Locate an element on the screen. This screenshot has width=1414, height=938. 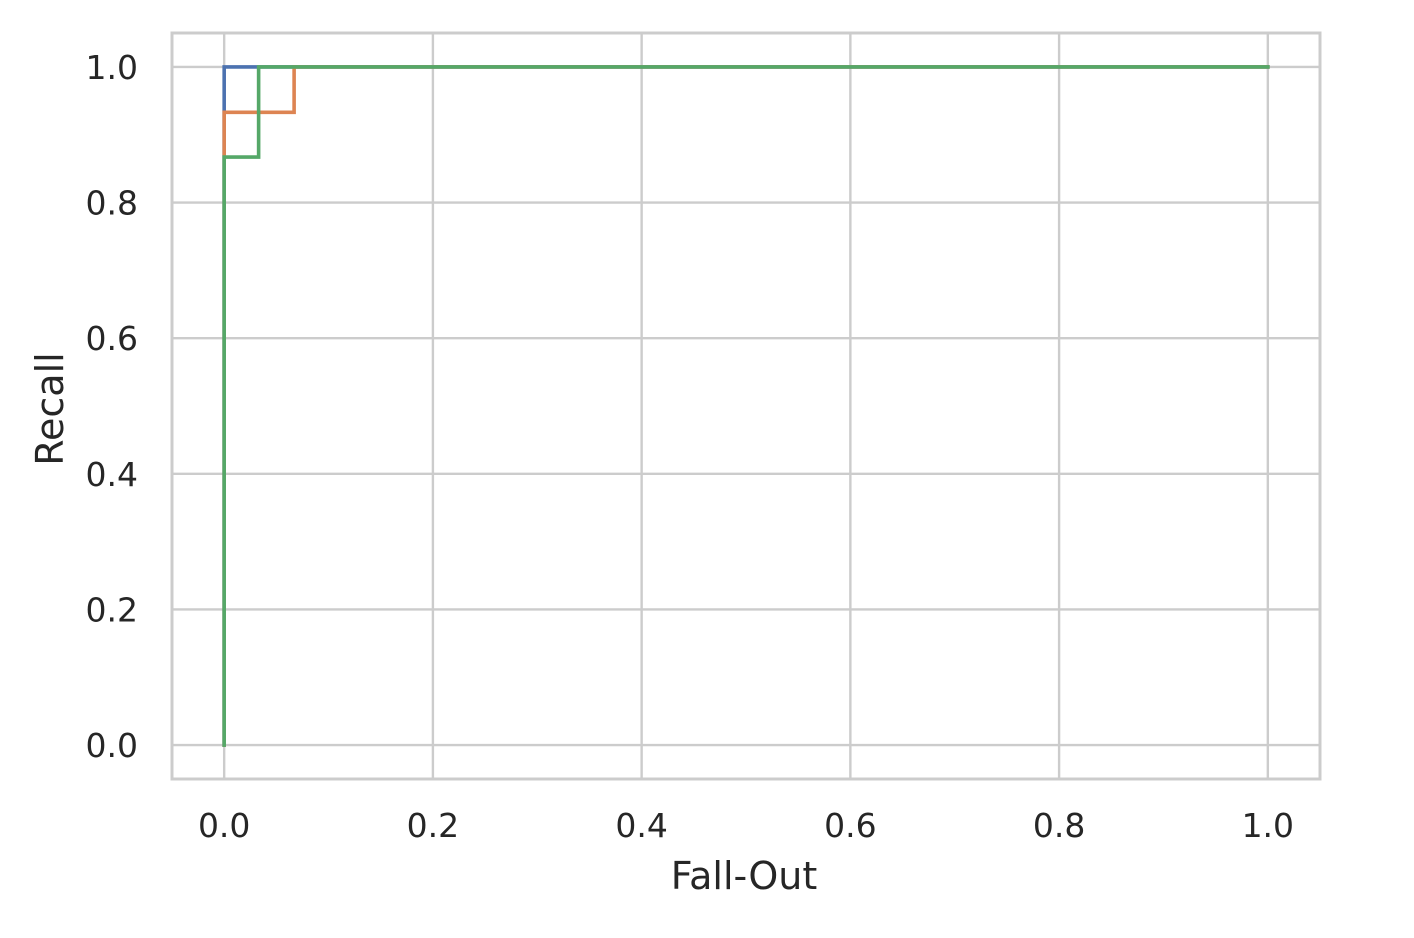
x-tick-labels: 0.0 0.2 0.4 0.6 0.8 1.0 is located at coordinates (746, 825).